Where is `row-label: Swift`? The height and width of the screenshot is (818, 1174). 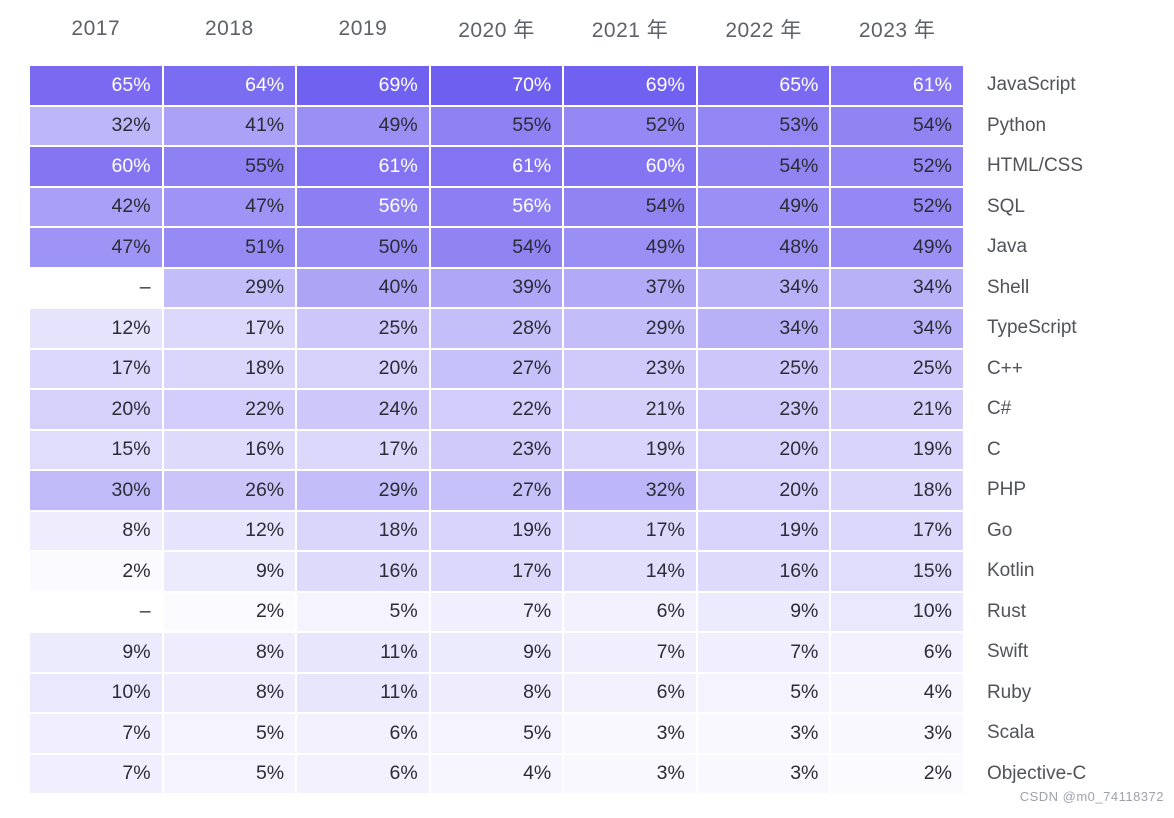 row-label: Swift is located at coordinates (1007, 652).